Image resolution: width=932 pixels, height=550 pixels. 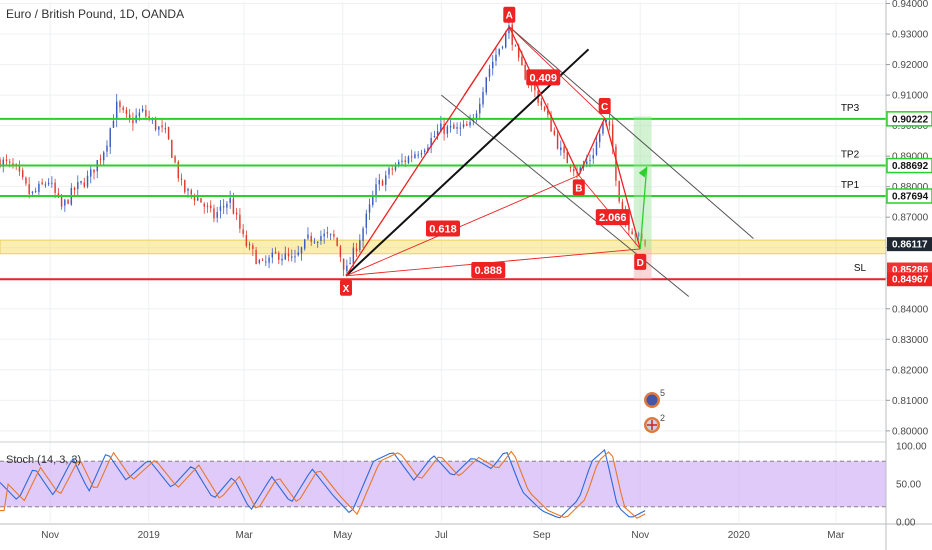 What do you see at coordinates (95, 14) in the screenshot?
I see `chart-title: Euro / British Pound, 1D, OANDA` at bounding box center [95, 14].